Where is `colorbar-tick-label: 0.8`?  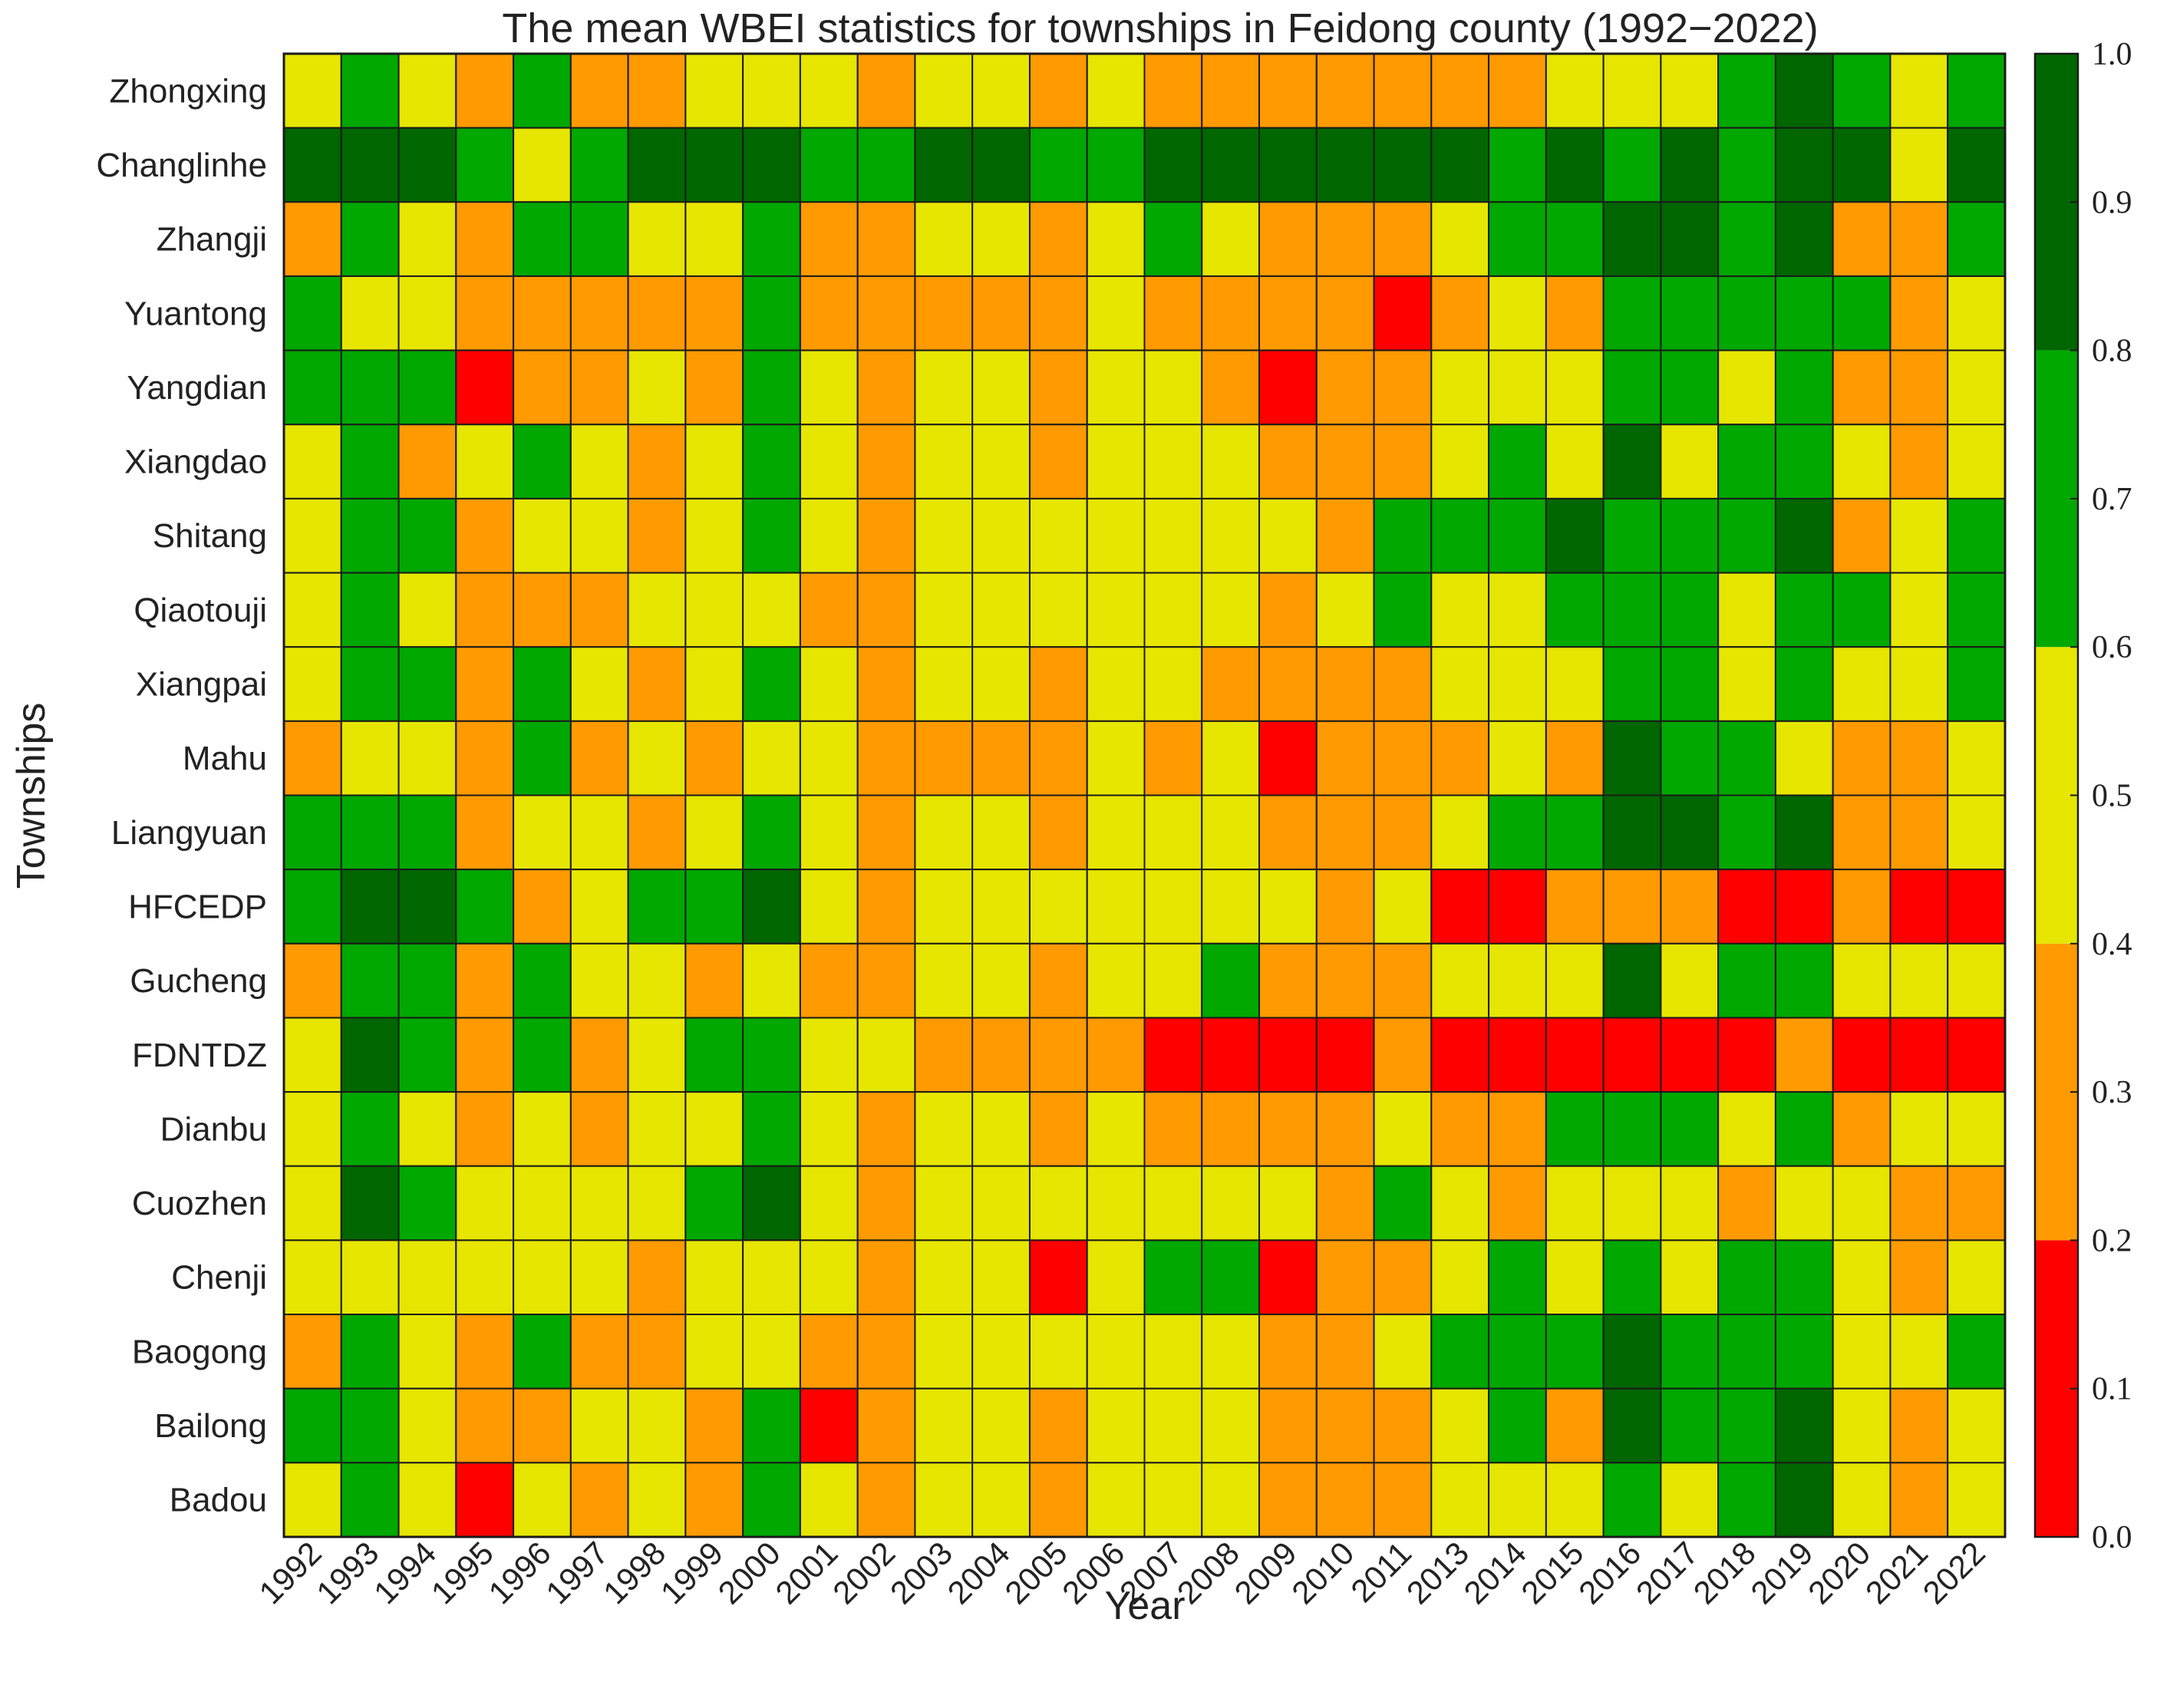 colorbar-tick-label: 0.8 is located at coordinates (2112, 351).